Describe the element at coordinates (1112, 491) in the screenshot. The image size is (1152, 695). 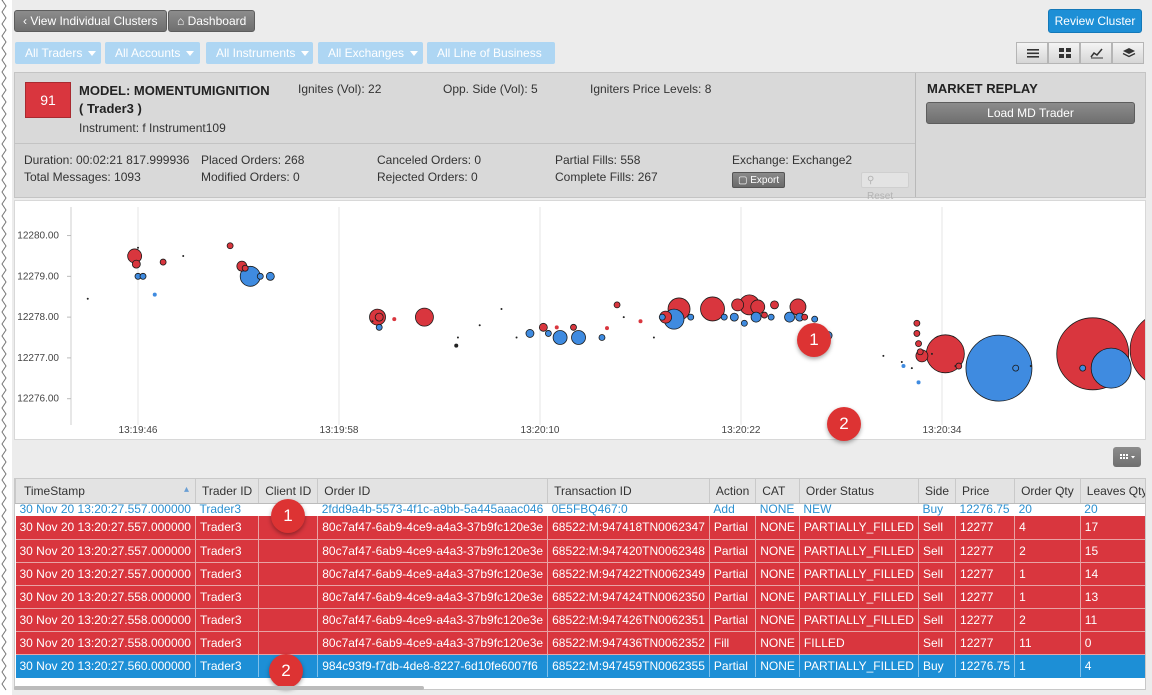
I see `column-header: Leaves Qty` at that location.